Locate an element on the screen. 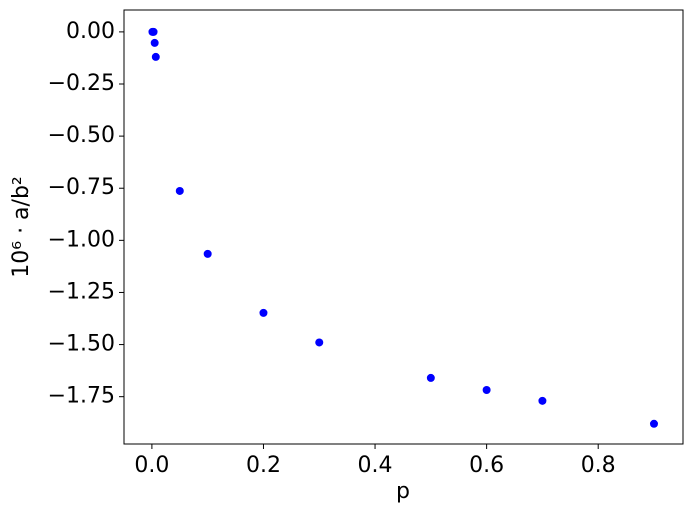  x-tick-label: 0.4 is located at coordinates (375, 465).